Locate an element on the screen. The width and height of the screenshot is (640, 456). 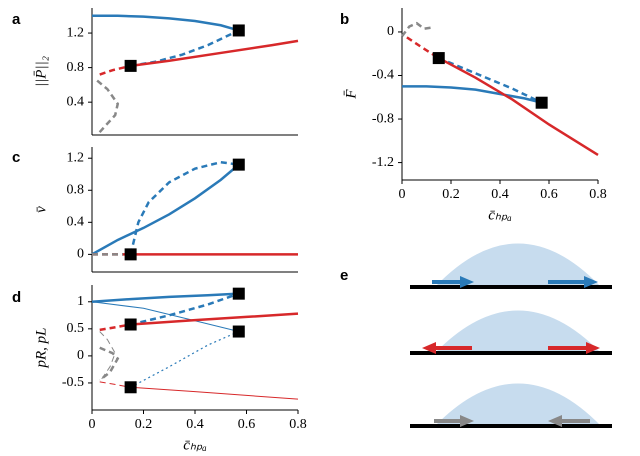
y-axis-label: F̄ is located at coordinates (351, 94).